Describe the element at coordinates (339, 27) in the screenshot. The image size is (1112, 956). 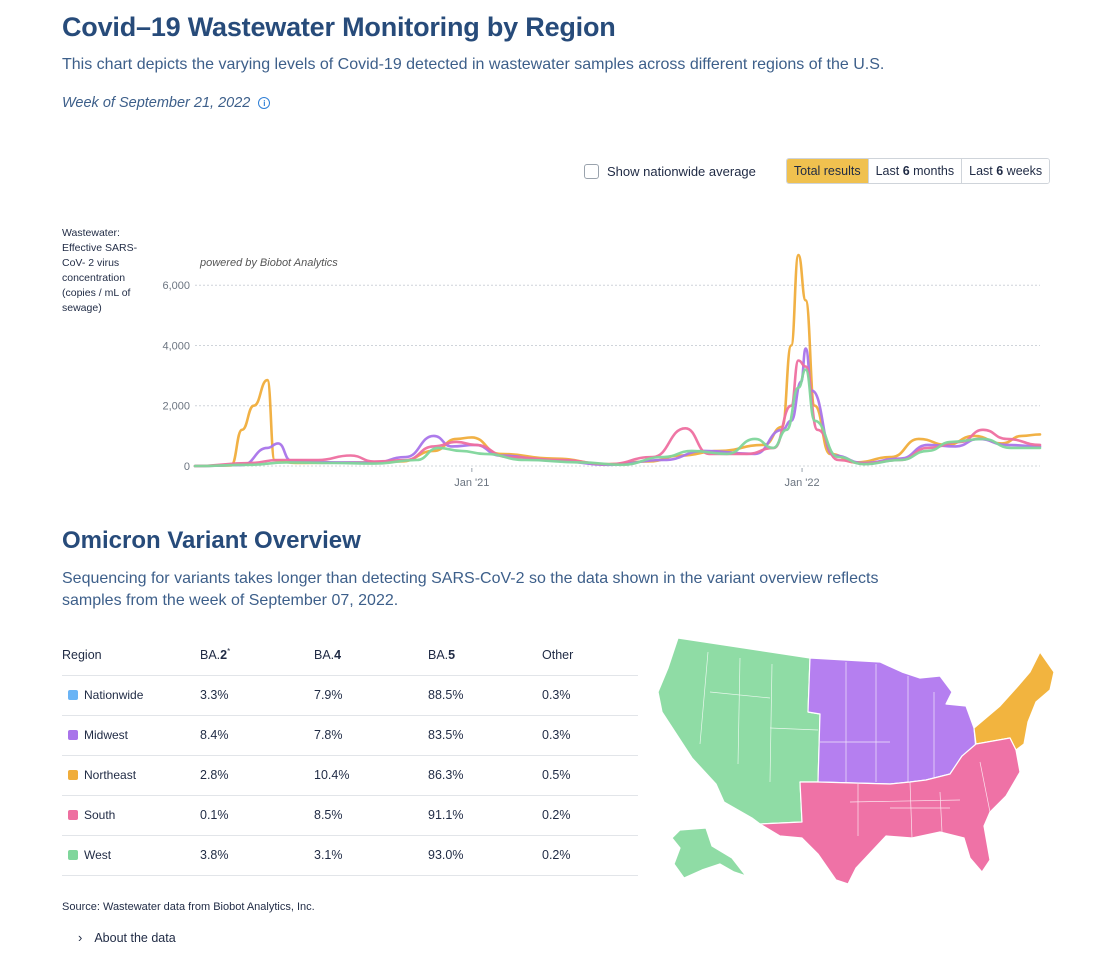
I see `page-title: Covid–19 Wastewater Monitoring by Region` at that location.